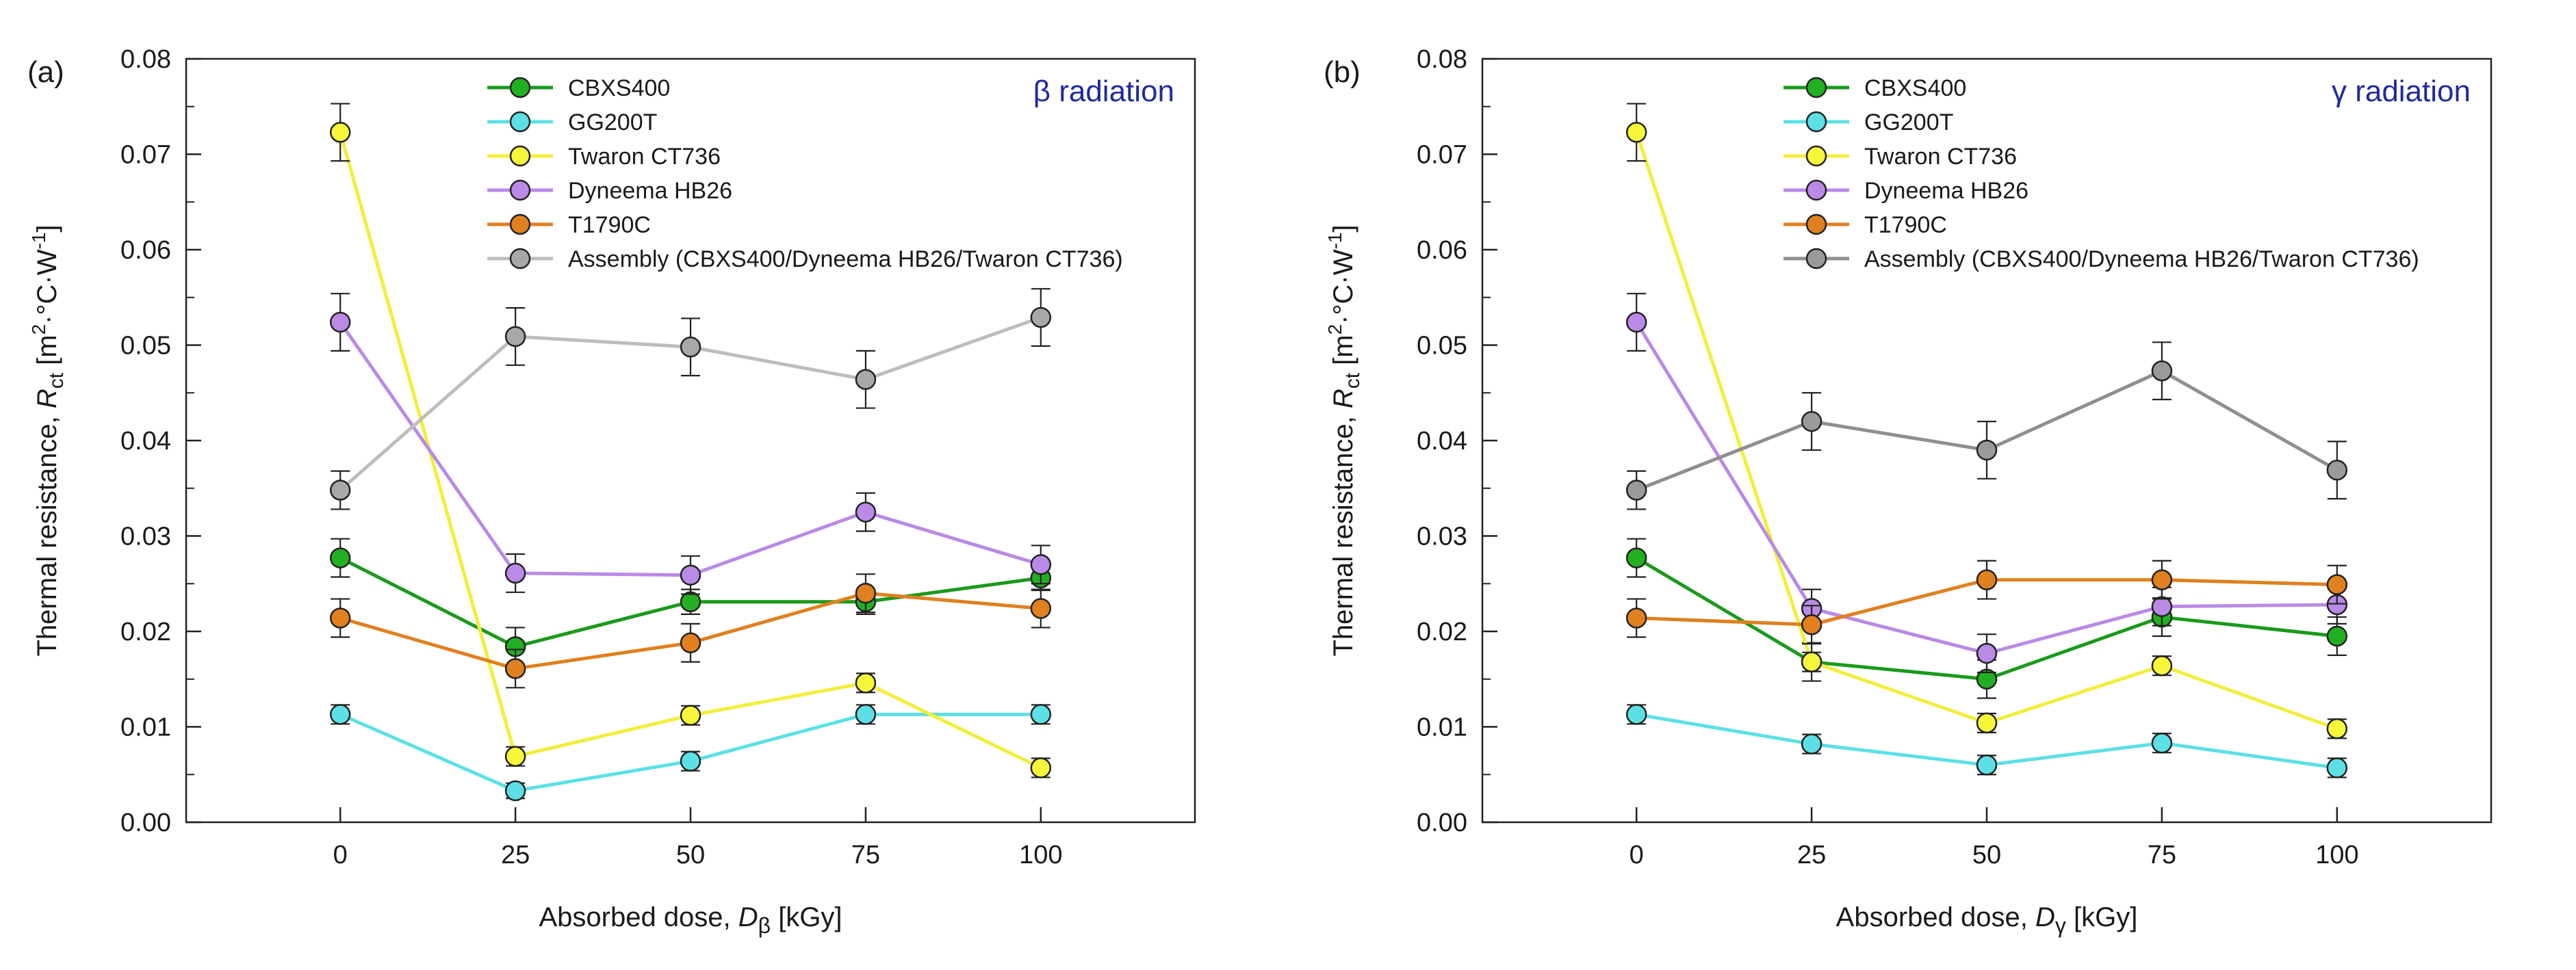 This screenshot has width=2576, height=970. I want to click on x-axis-title: Absorbed dose, Dβ [kGy], so click(690, 920).